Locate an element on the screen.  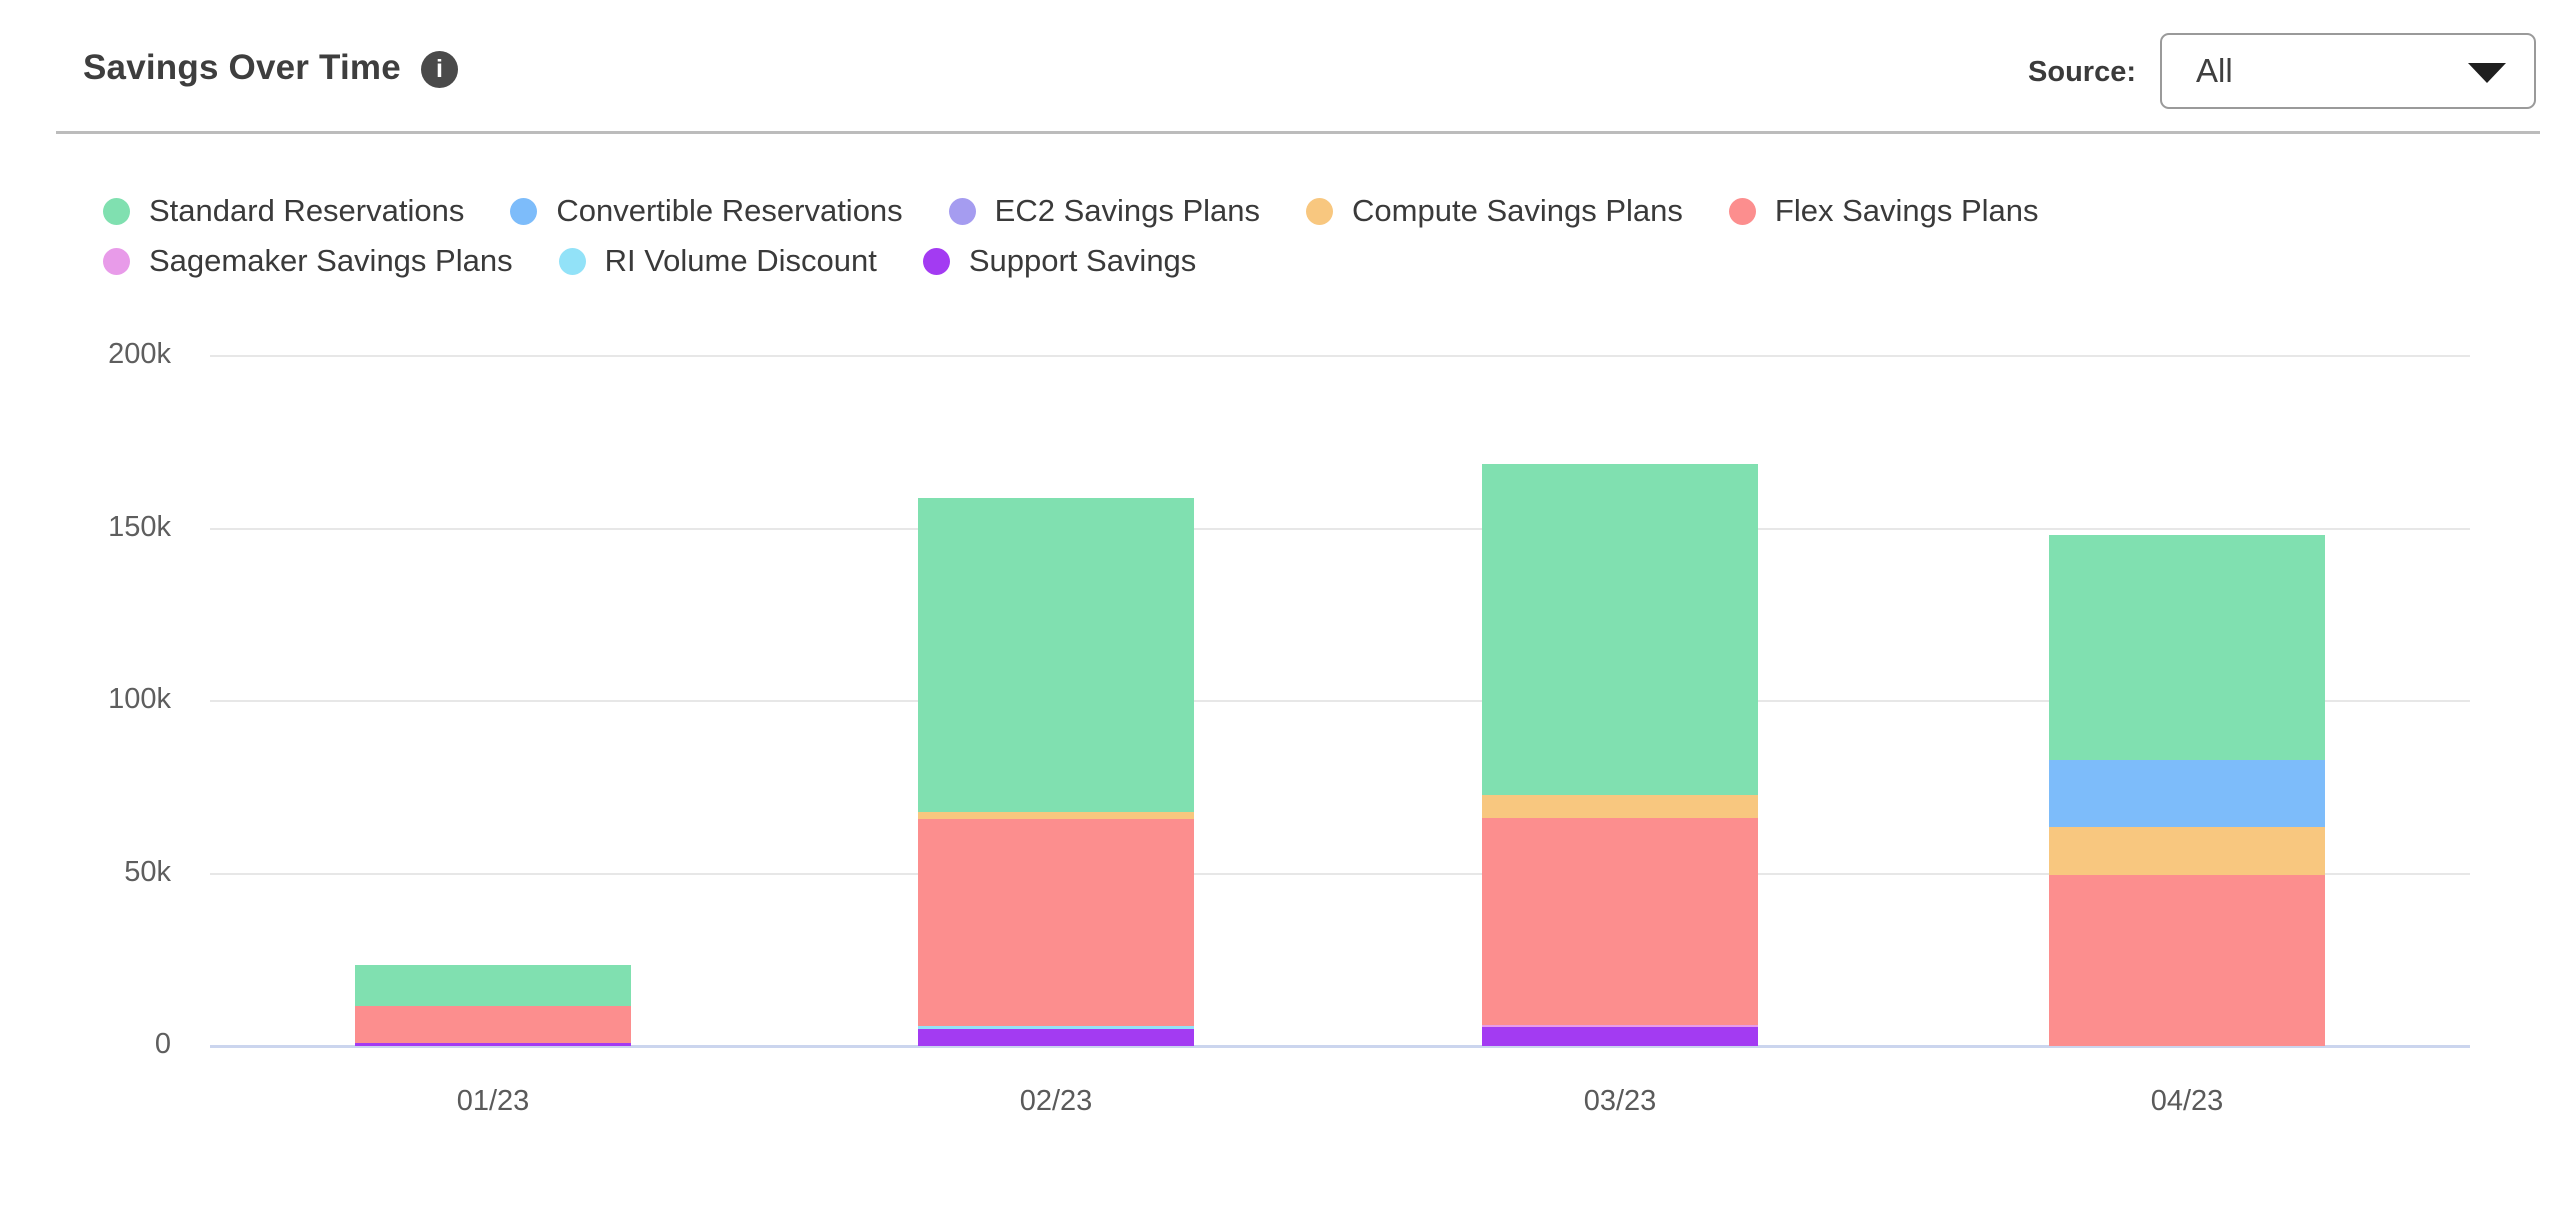
legend-item: Convertible Reservations is located at coordinates (706, 211).